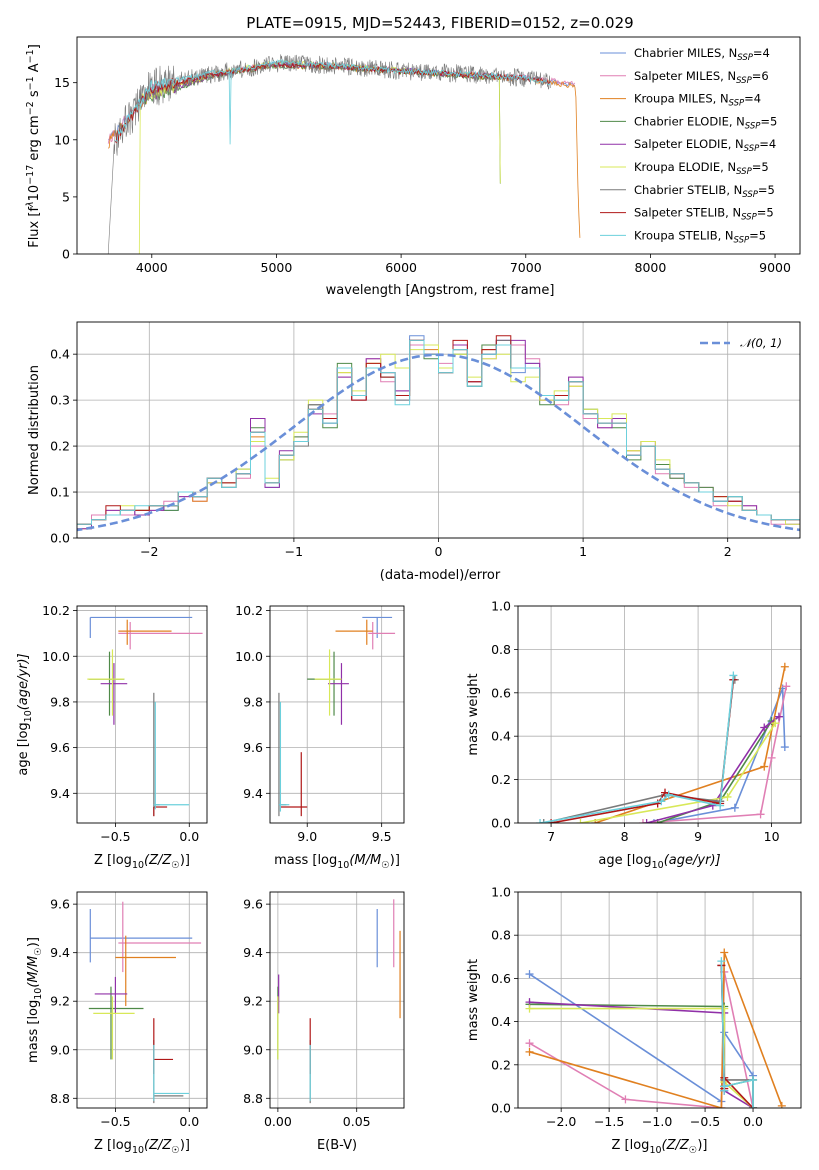 The height and width of the screenshot is (1170, 819). Describe the element at coordinates (278, 1121) in the screenshot. I see `x-tick-label: 0.00` at that location.